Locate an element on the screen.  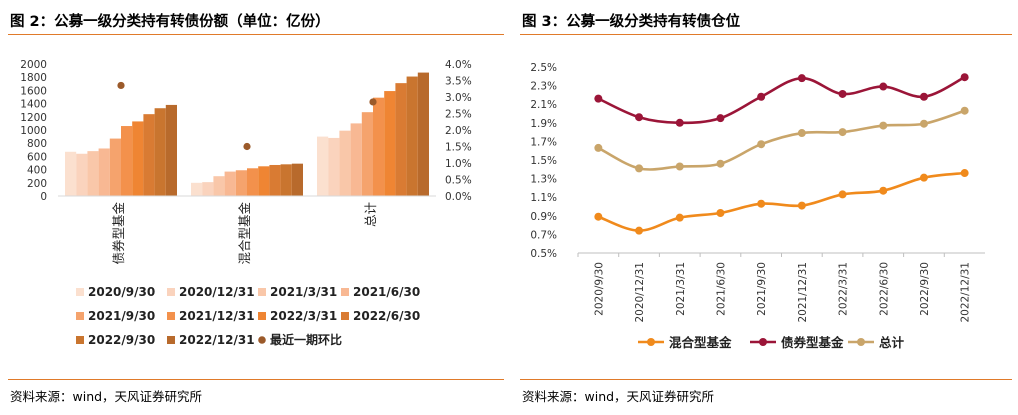
right-chart-title: 图 3：公募一级分类持有转债仓位 is located at coordinates (631, 22).